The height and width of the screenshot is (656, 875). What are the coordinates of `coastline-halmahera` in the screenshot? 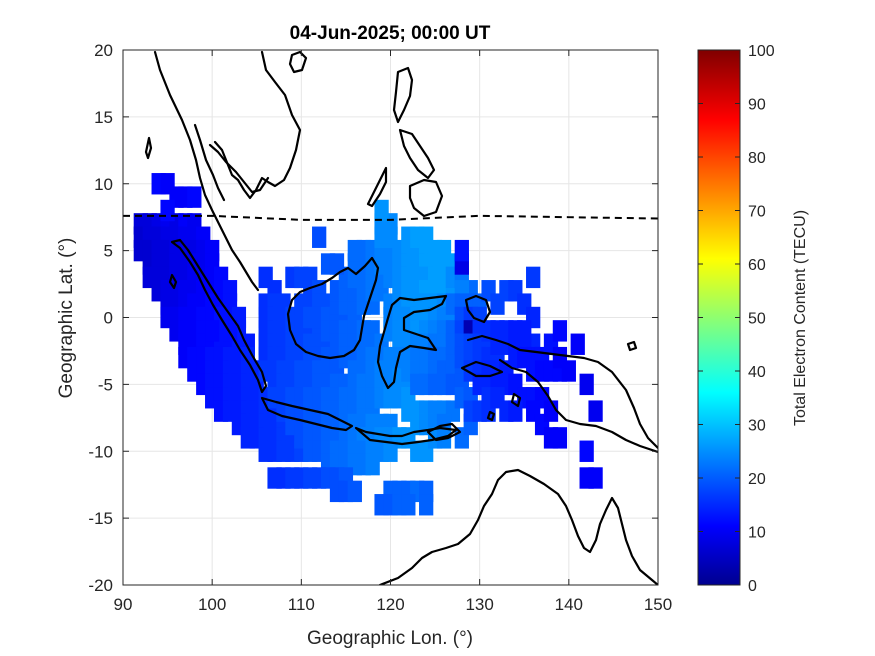 It's located at (478, 309).